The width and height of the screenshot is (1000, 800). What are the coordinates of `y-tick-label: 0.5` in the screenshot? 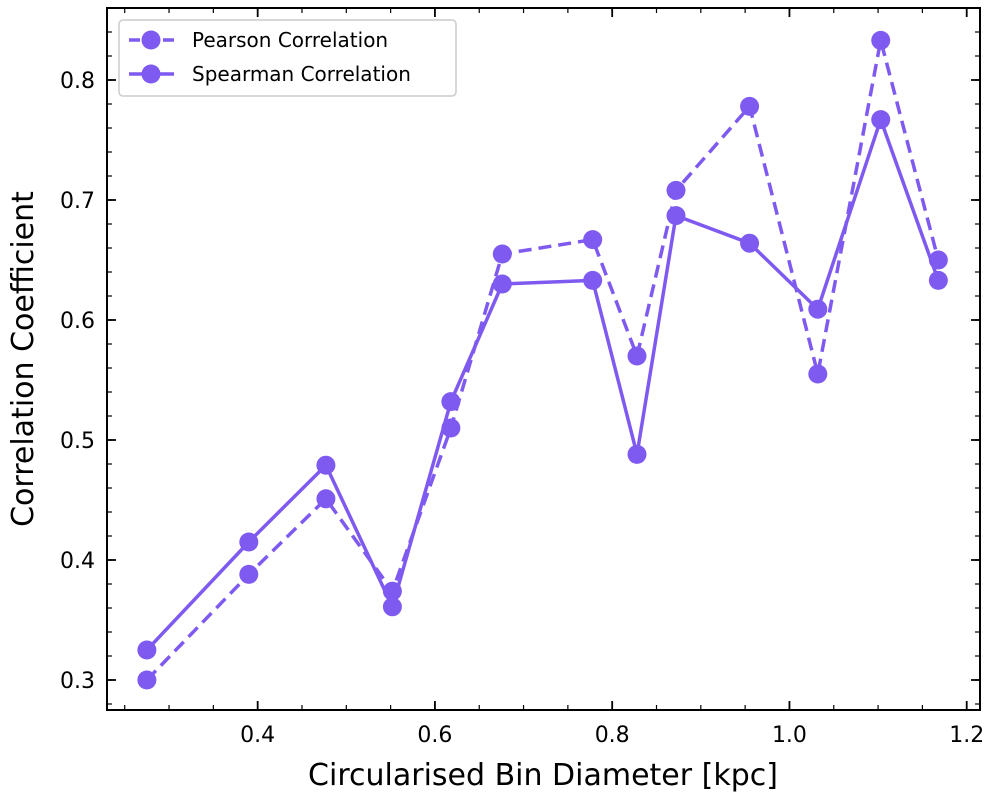 It's located at (77, 441).